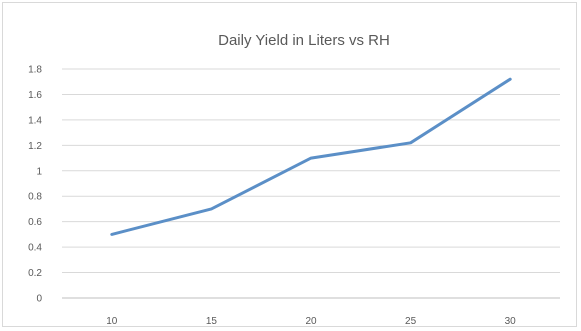  I want to click on x-axis-ticks: 10 15 20 25 30, so click(311, 321).